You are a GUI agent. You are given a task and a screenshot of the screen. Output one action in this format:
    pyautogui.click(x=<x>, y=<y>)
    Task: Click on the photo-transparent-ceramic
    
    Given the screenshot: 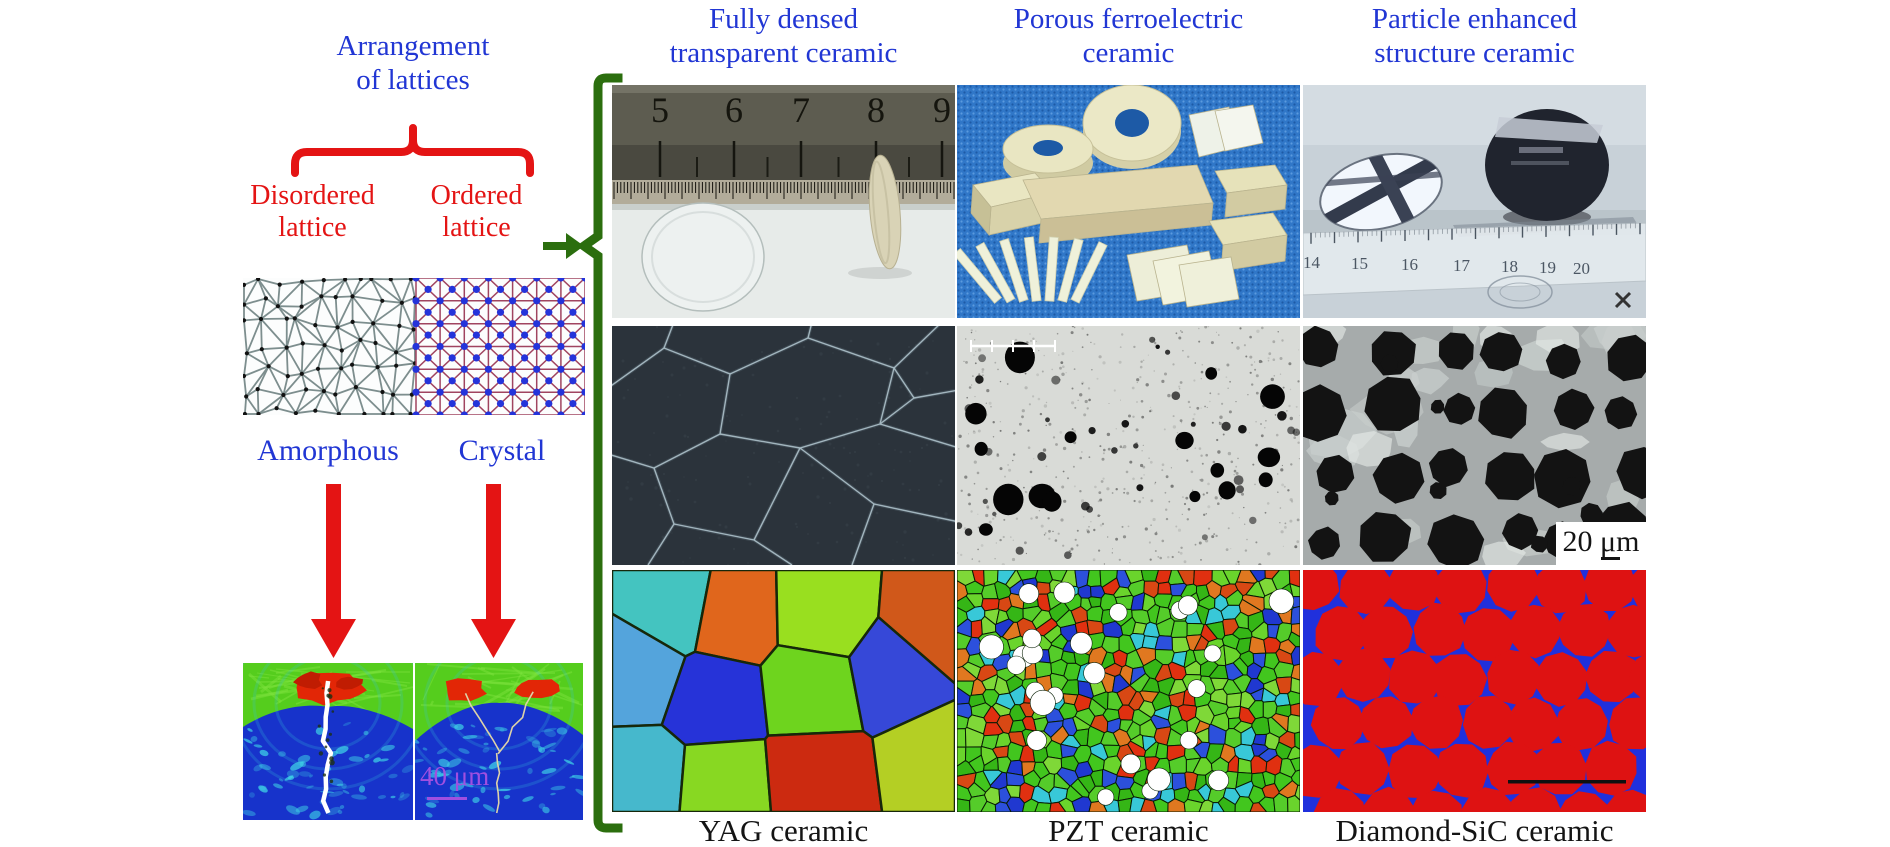 What is the action you would take?
    pyautogui.click(x=783, y=201)
    